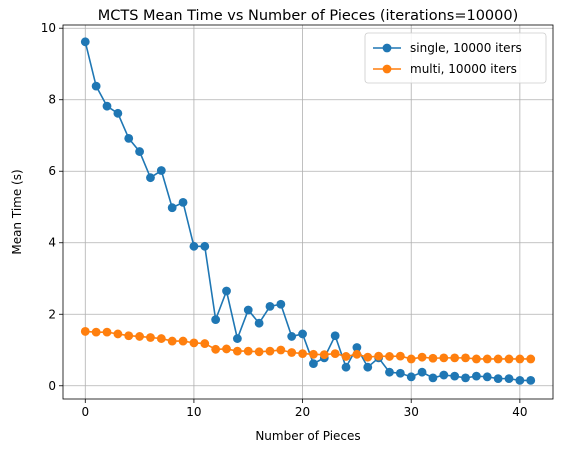  What do you see at coordinates (48, 28) in the screenshot?
I see `y-tick-label: 10` at bounding box center [48, 28].